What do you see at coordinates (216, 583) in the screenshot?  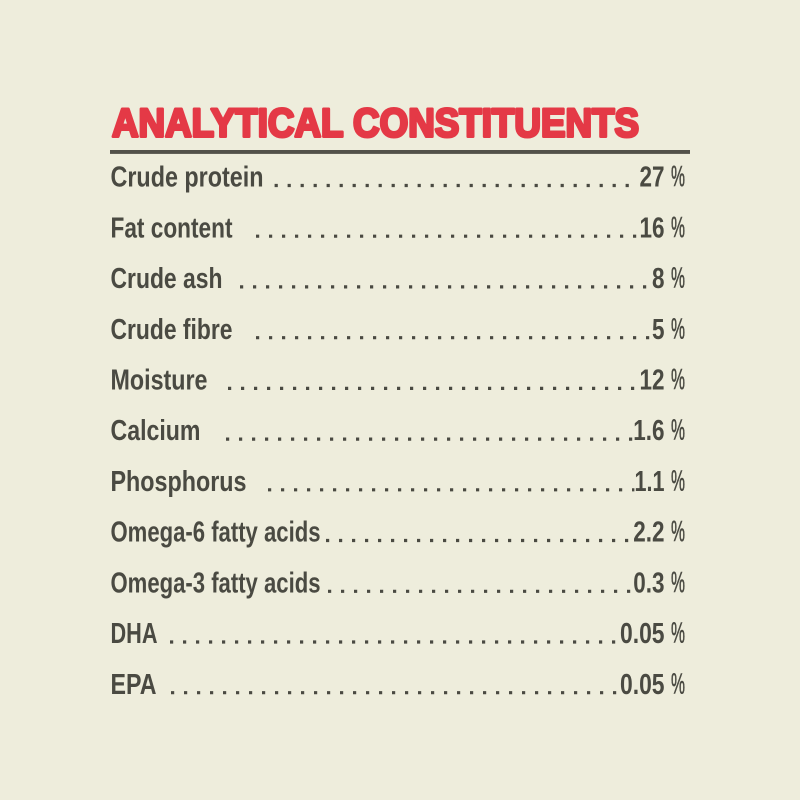 I see `svg-text: Omega-3 fatty acids` at bounding box center [216, 583].